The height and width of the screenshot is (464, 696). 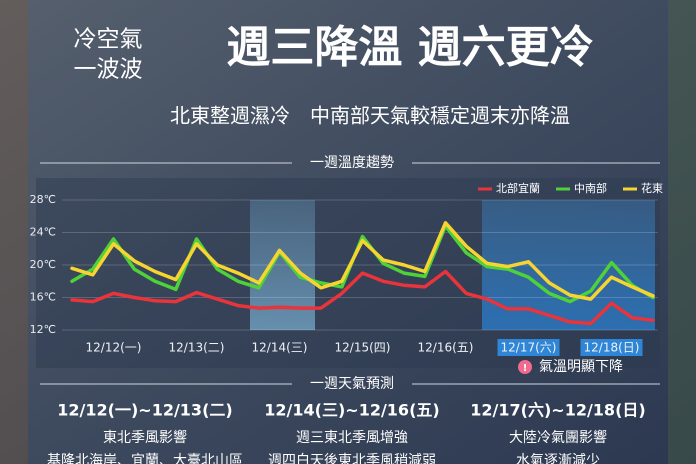 What do you see at coordinates (409, 47) in the screenshot?
I see `title: 週三降溫 週六更冷` at bounding box center [409, 47].